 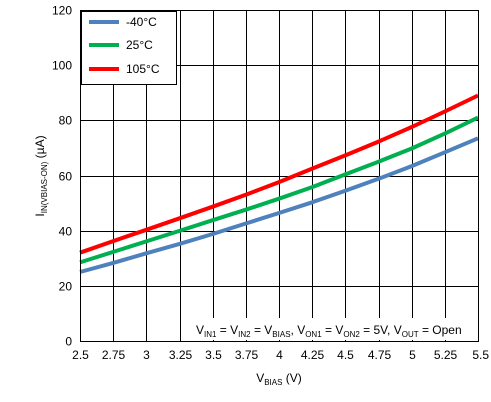 What do you see at coordinates (440, 330) in the screenshot?
I see `annotation-text: = Open` at bounding box center [440, 330].